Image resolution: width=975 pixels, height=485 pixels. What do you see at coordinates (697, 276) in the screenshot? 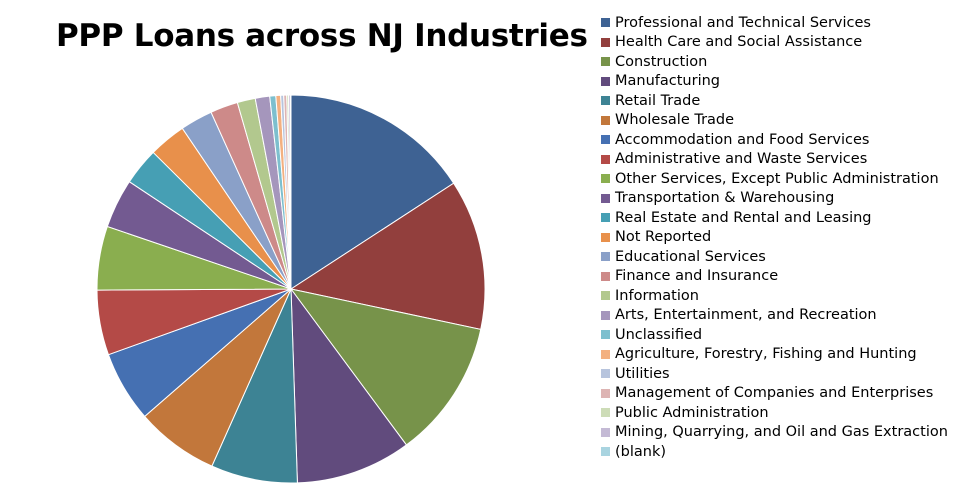
I see `legend-label: Finance and Insurance` at bounding box center [697, 276].